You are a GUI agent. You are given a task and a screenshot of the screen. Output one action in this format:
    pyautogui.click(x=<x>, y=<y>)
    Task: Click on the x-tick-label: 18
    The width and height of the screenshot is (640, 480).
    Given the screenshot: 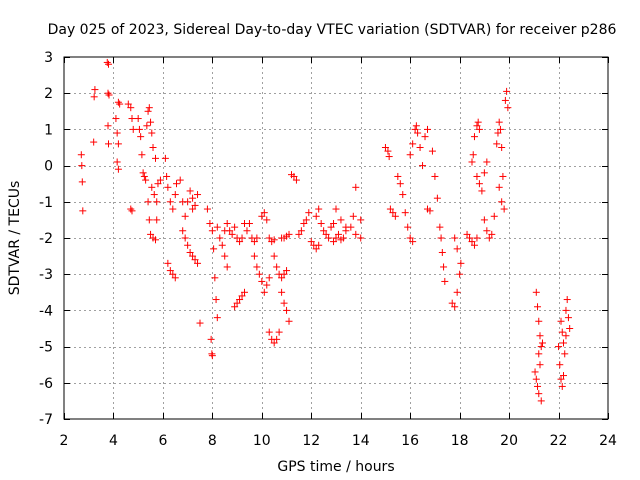 What is the action you would take?
    pyautogui.click(x=460, y=441)
    